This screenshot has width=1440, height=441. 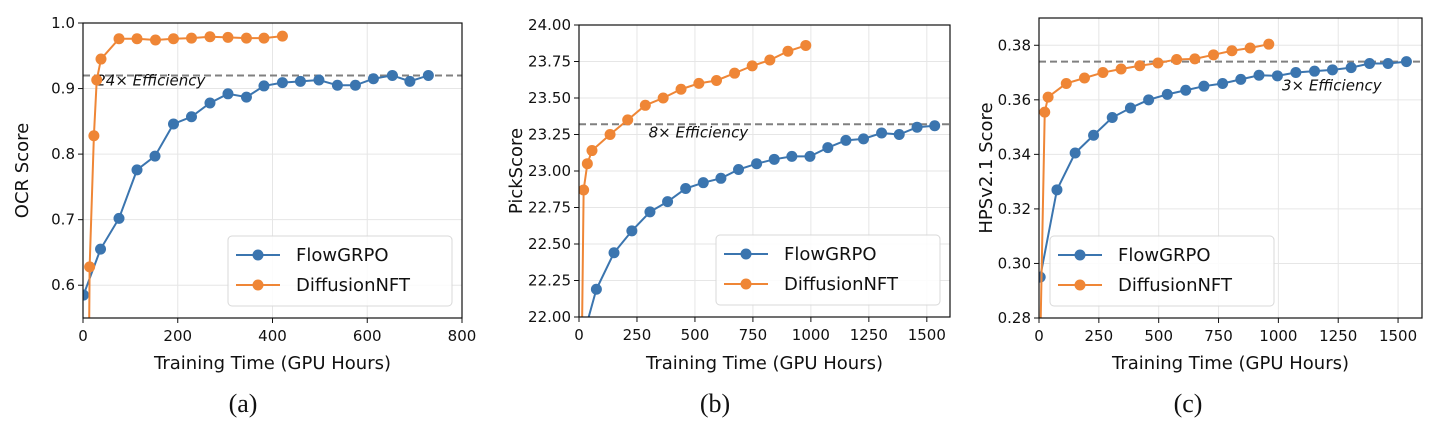 I want to click on x-tick-label: 1250, so click(x=1338, y=336).